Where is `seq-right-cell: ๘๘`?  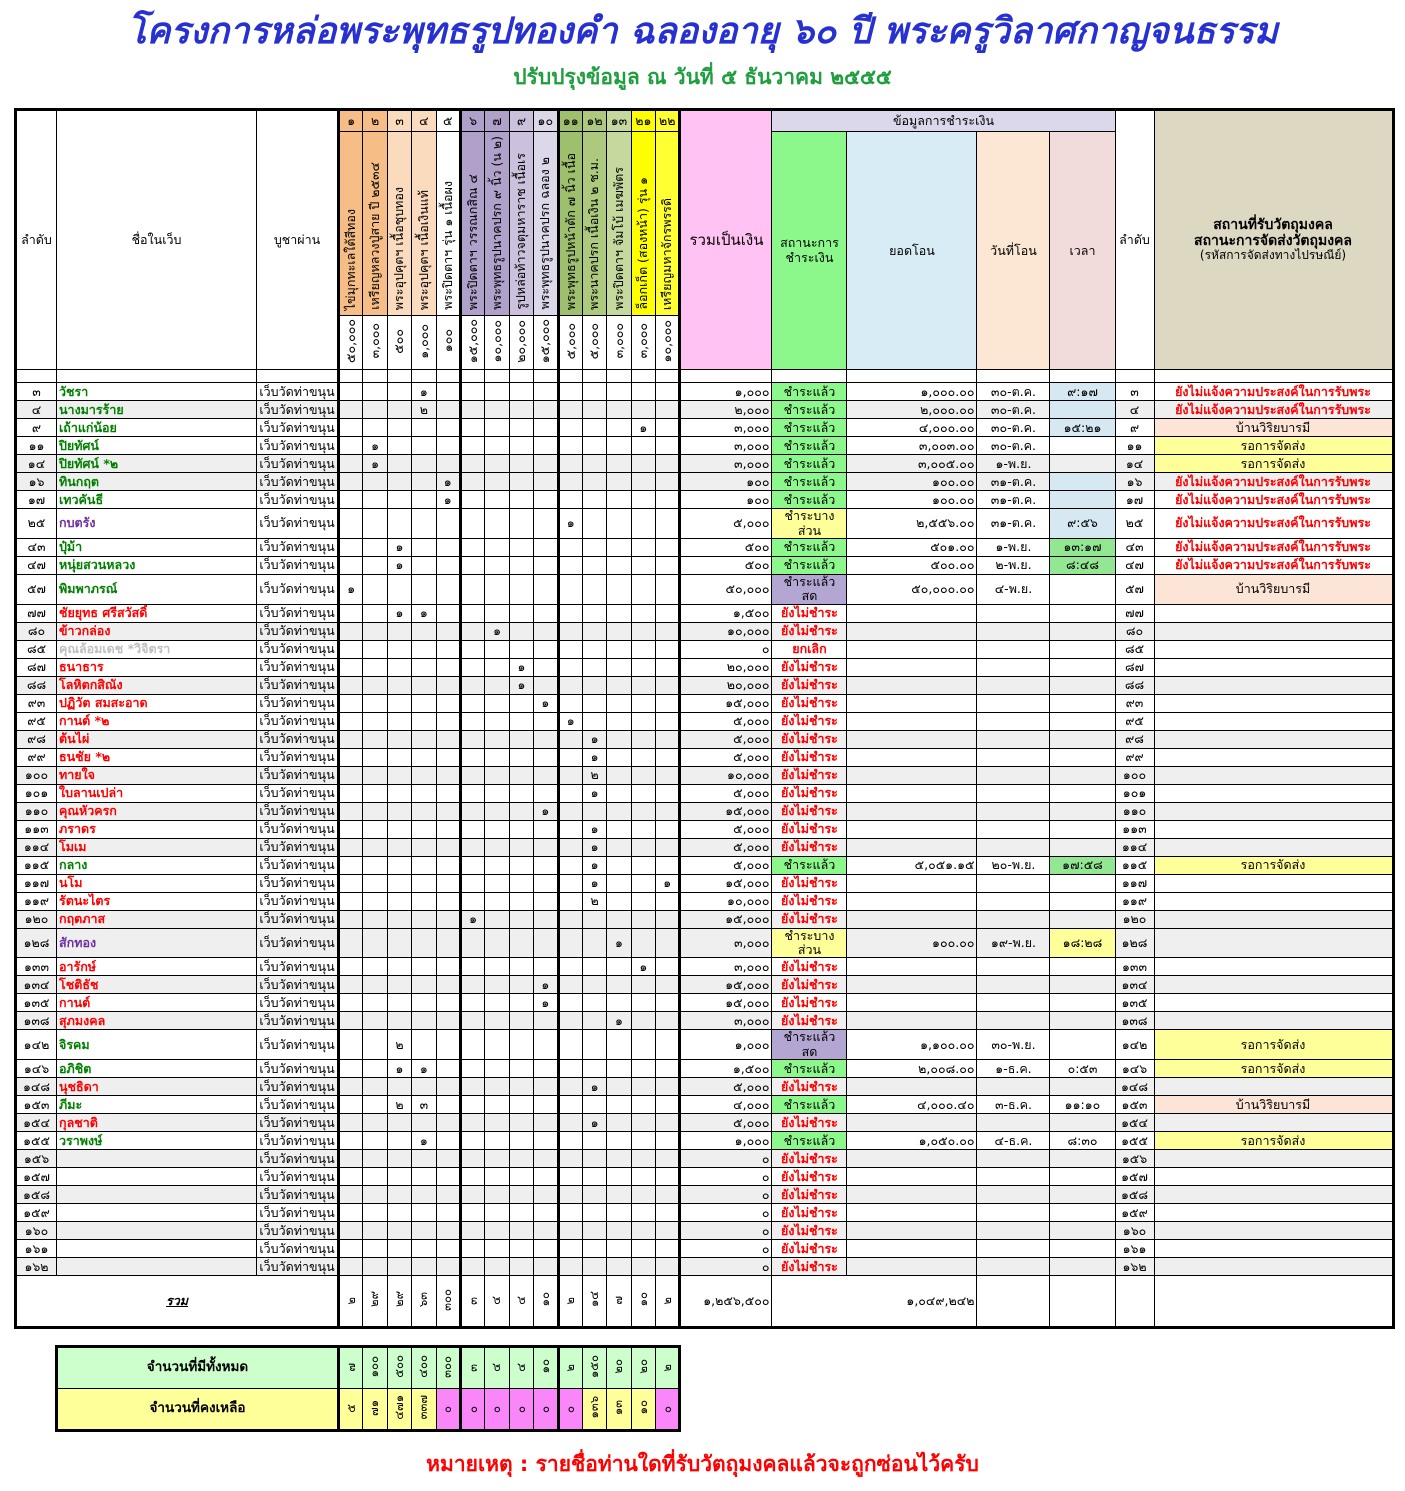 seq-right-cell: ๘๘ is located at coordinates (1134, 685).